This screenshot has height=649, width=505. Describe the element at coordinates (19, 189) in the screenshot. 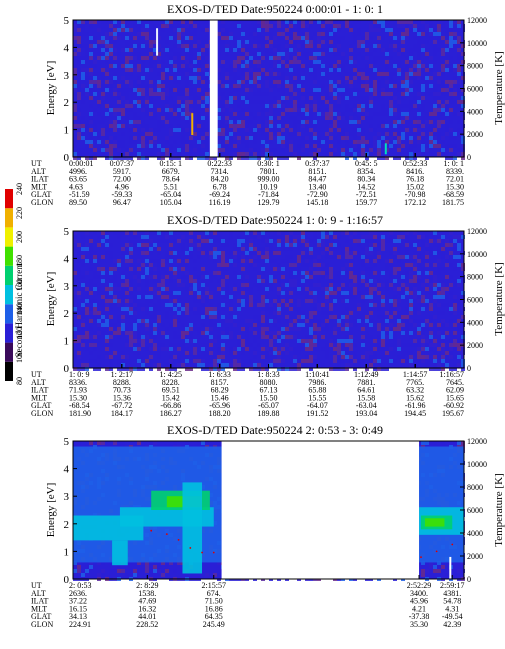

I see `colorbar-tick-label: 240` at that location.